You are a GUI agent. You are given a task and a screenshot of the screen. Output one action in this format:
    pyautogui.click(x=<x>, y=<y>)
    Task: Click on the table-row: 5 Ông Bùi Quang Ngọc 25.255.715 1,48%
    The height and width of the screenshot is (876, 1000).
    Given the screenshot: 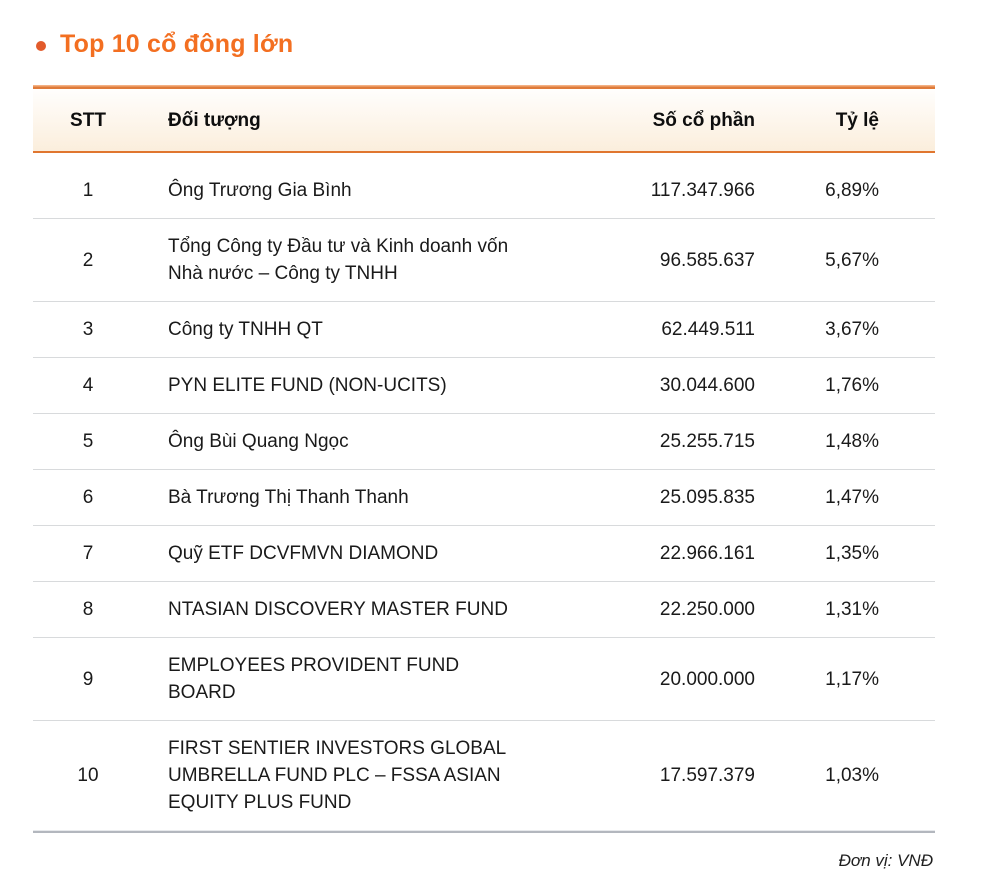 What is the action you would take?
    pyautogui.click(x=484, y=441)
    